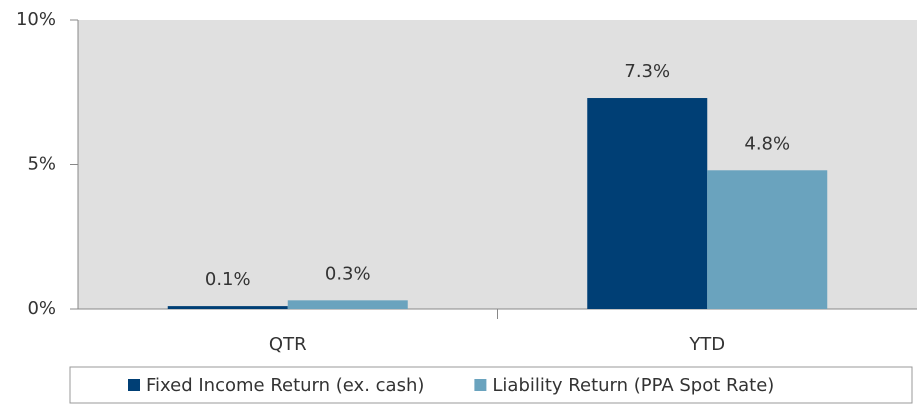 The height and width of the screenshot is (404, 918). Describe the element at coordinates (348, 273) in the screenshot. I see `value-label: 0.3%` at that location.